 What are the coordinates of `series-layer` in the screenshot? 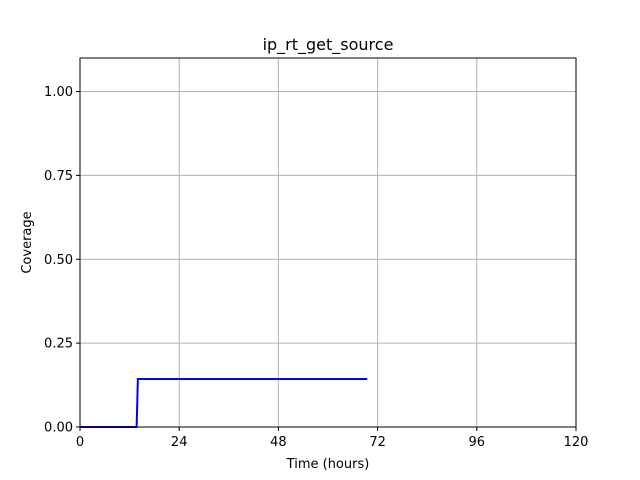 It's located at (224, 403).